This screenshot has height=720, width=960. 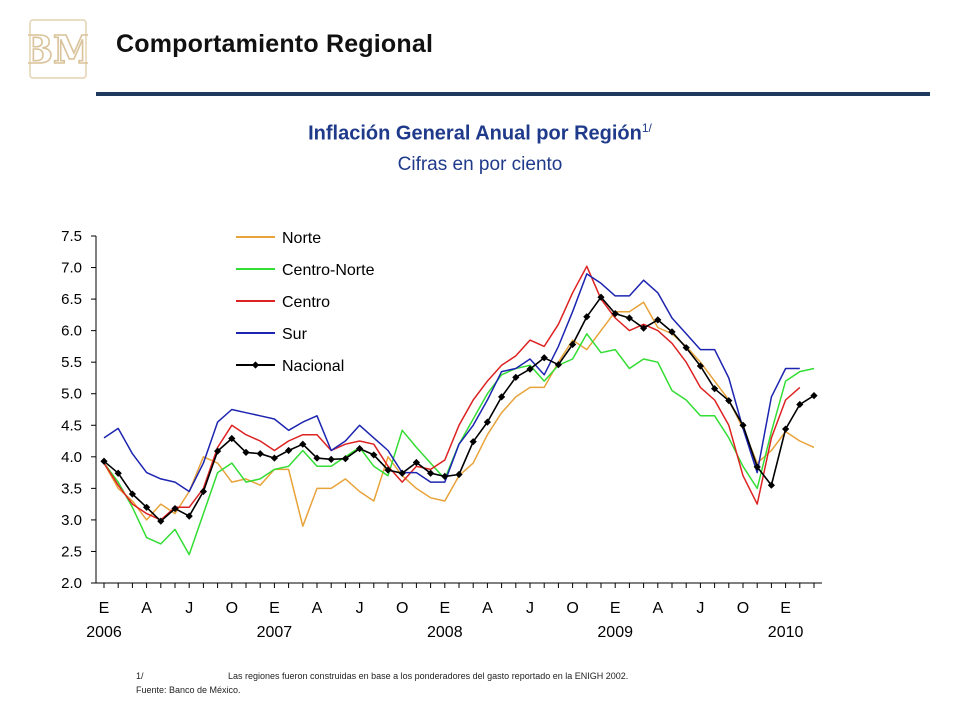 What do you see at coordinates (71, 425) in the screenshot?
I see `y-tick-label: 4.5` at bounding box center [71, 425].